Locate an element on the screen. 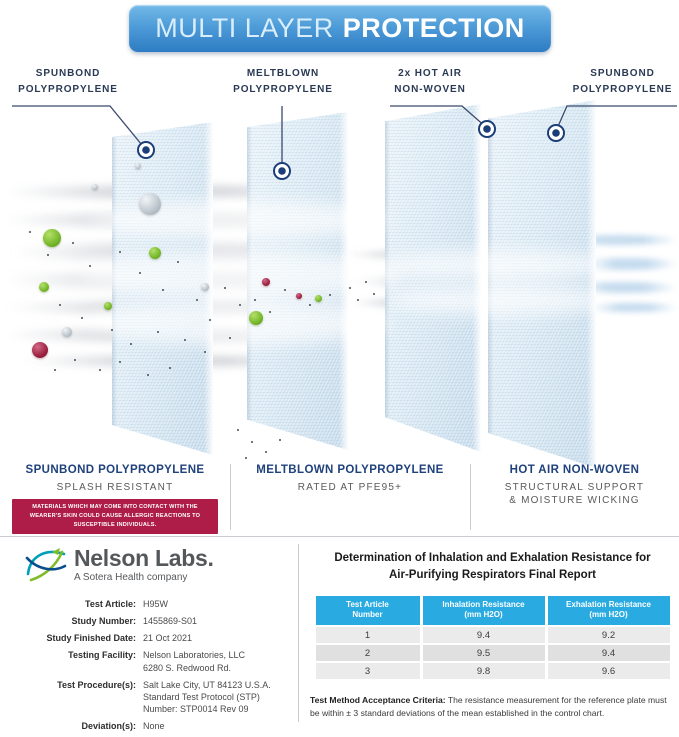 The image size is (679, 737). caption-title: HOT AIR NON-WOVEN is located at coordinates (574, 470).